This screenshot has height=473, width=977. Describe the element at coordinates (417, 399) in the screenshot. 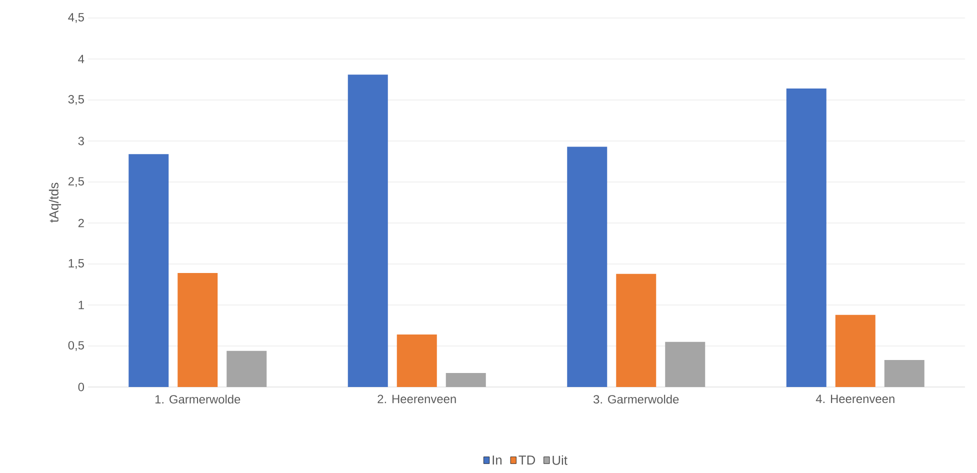

I see `x-tick-label: 2. Heerenveen` at that location.